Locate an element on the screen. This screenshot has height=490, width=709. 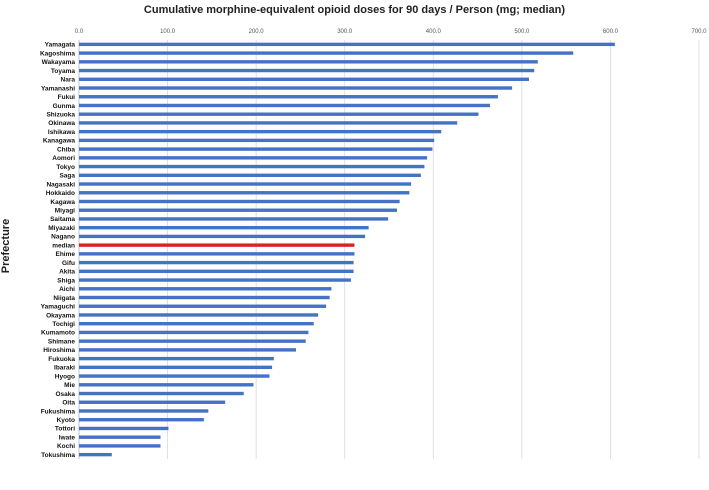
category-label: Yamaguchi is located at coordinates (58, 307).